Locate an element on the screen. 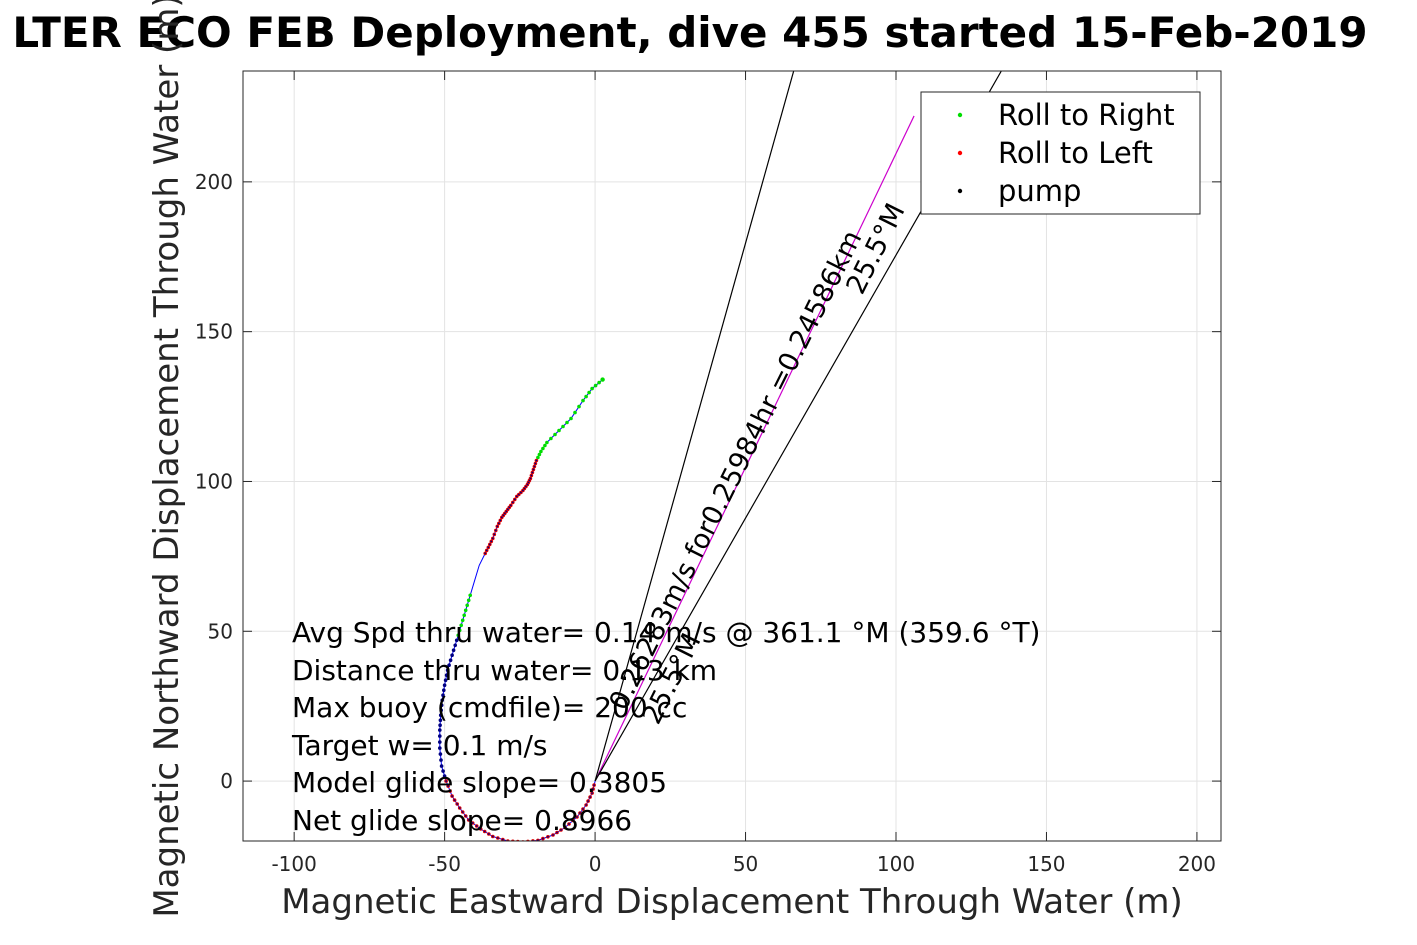 Image resolution: width=1417 pixels, height=945 pixels. legend-marker-roll-right is located at coordinates (960, 115).